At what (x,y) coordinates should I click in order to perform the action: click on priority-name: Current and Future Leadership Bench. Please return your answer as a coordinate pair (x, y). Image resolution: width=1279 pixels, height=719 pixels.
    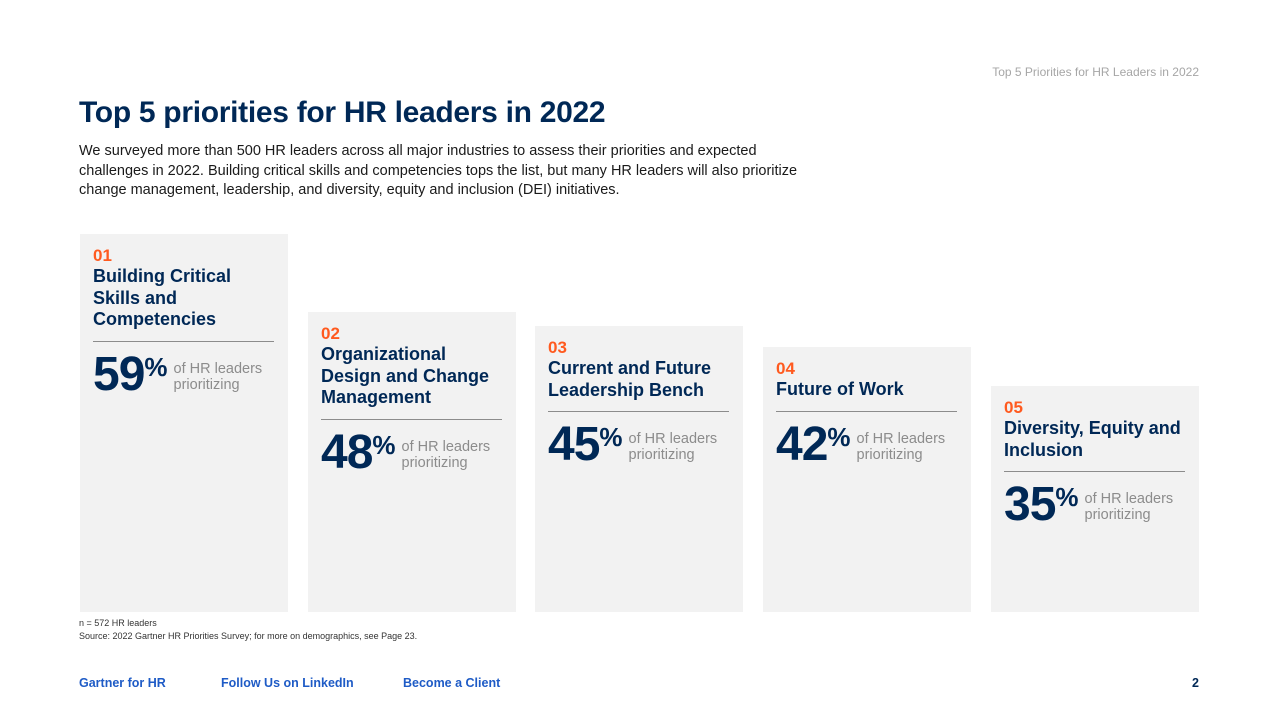
    Looking at the image, I should click on (638, 385).